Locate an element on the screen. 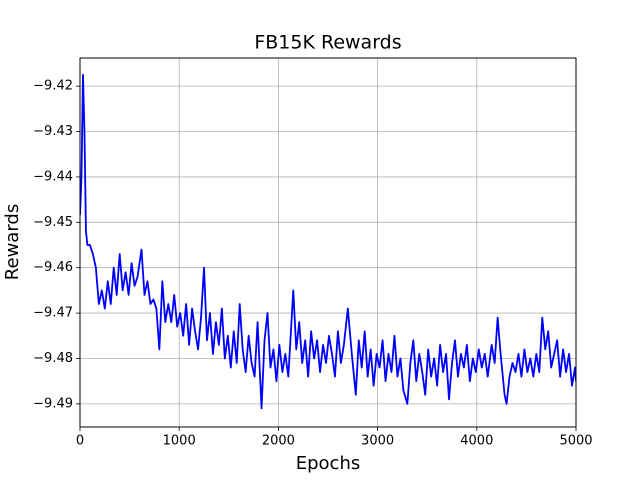  y-tick-label: −9.48 is located at coordinates (53, 358).